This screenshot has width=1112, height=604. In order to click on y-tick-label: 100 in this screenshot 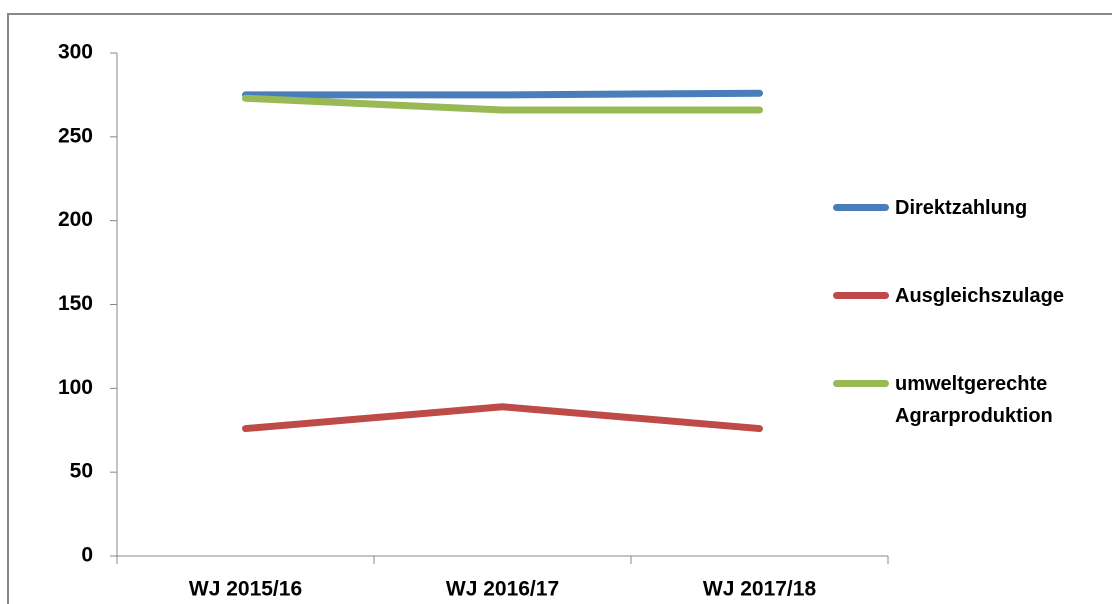, I will do `click(75, 387)`.